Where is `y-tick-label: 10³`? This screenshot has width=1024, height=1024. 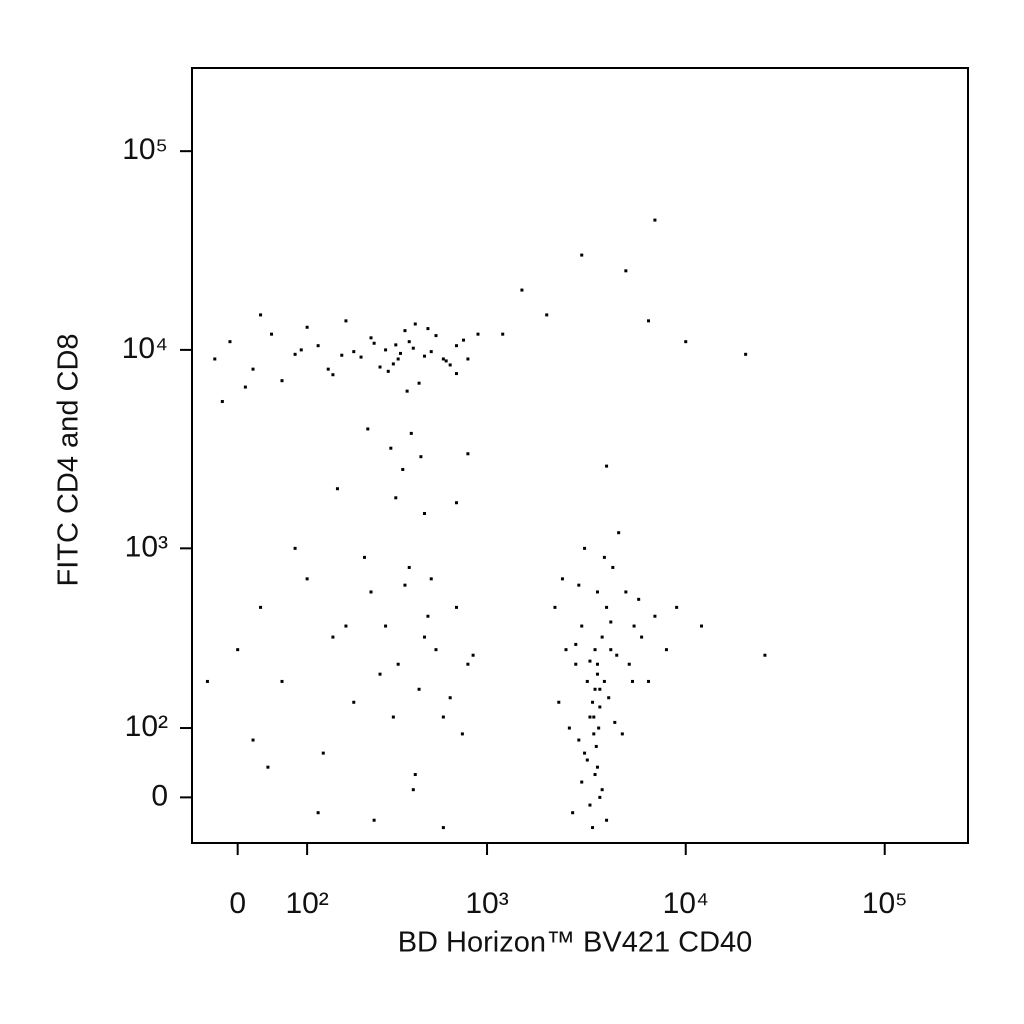
y-tick-label: 10³ is located at coordinates (146, 546).